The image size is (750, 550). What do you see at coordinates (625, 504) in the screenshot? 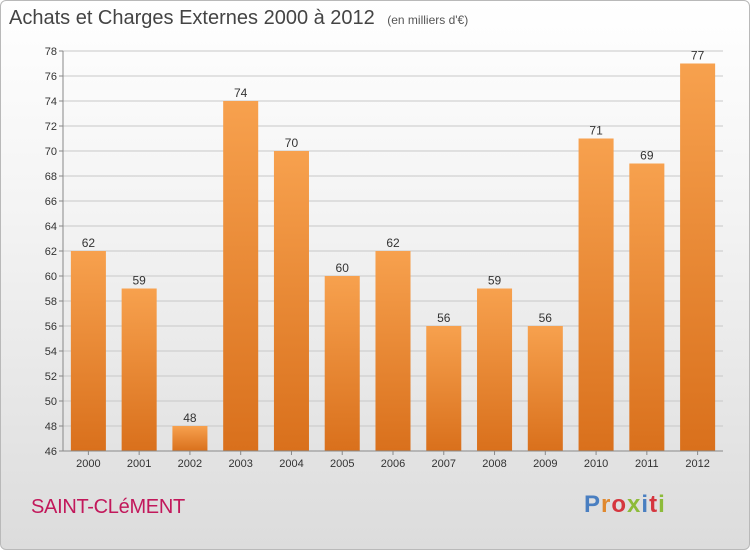
I see `proxiti-logo: Proxiti` at bounding box center [625, 504].